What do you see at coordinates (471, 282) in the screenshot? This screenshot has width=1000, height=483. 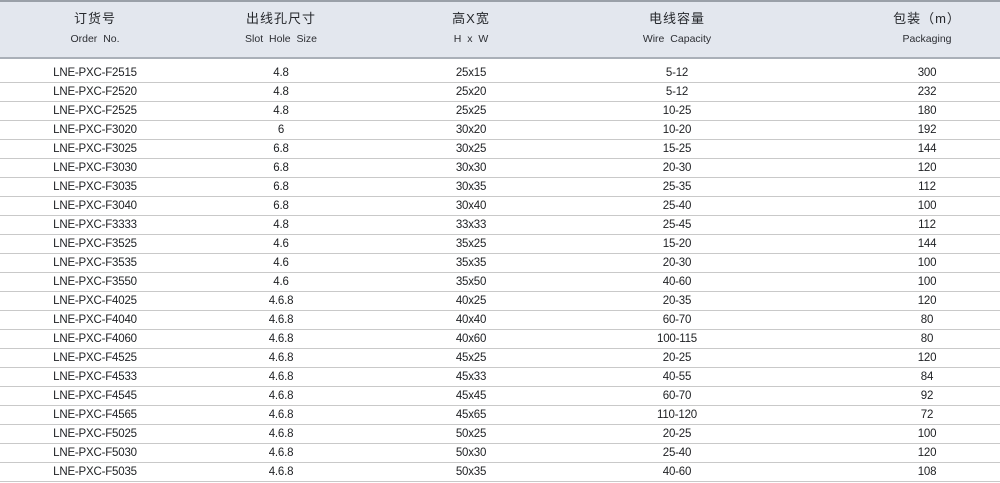 I see `cell-h-w: 35x50` at bounding box center [471, 282].